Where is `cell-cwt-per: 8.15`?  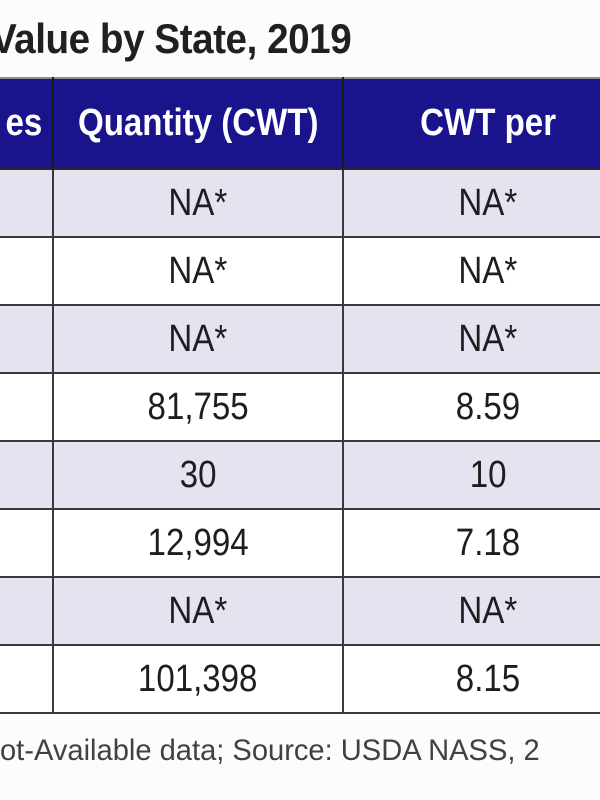
cell-cwt-per: 8.15 is located at coordinates (471, 679).